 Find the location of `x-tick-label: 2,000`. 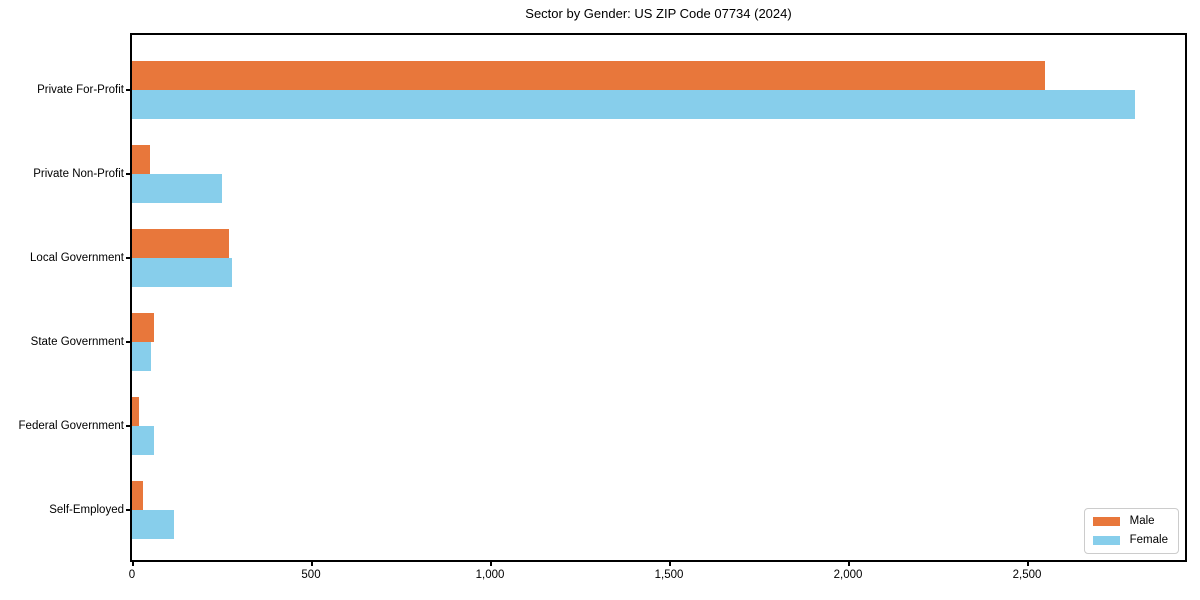

x-tick-label: 2,000 is located at coordinates (848, 575).